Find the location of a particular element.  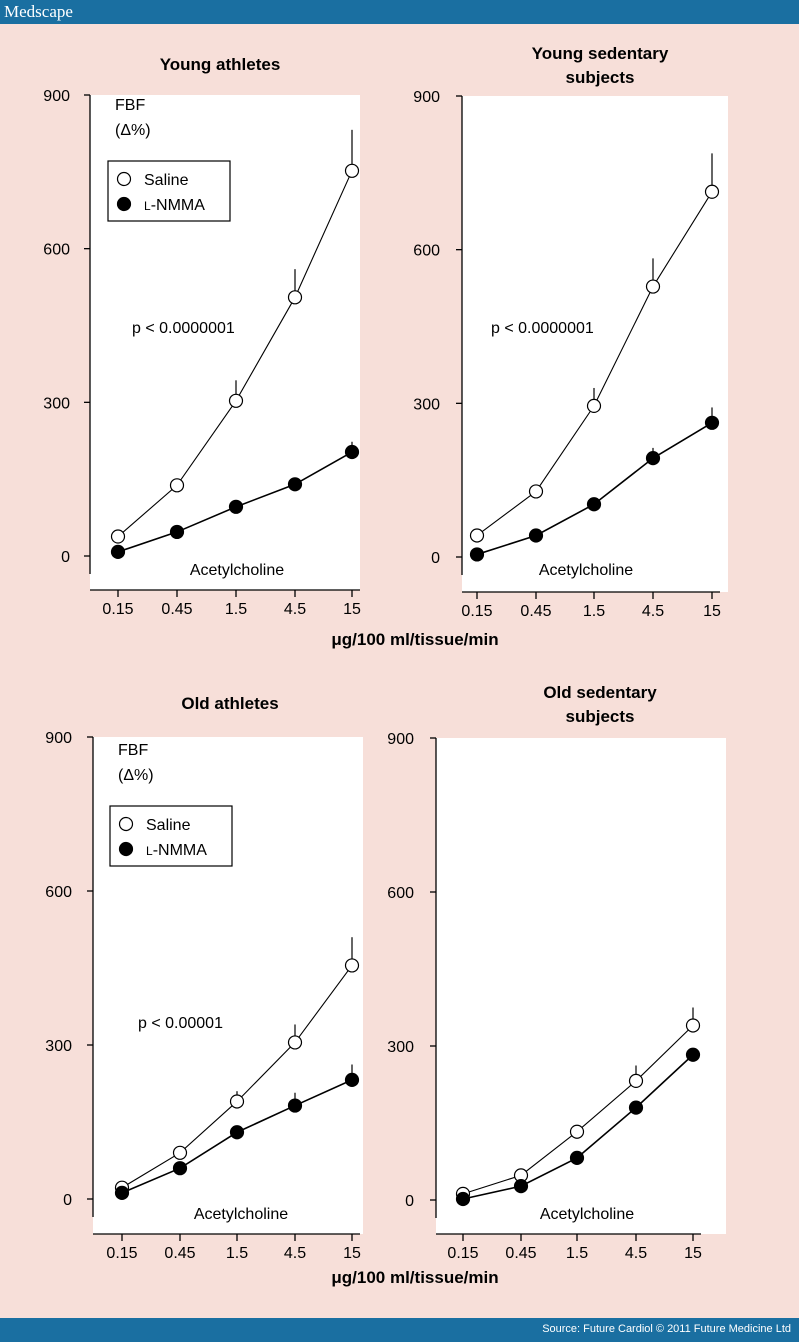

x-axis-label-bottom: μg/100 ml/tissue/min is located at coordinates (415, 1277).